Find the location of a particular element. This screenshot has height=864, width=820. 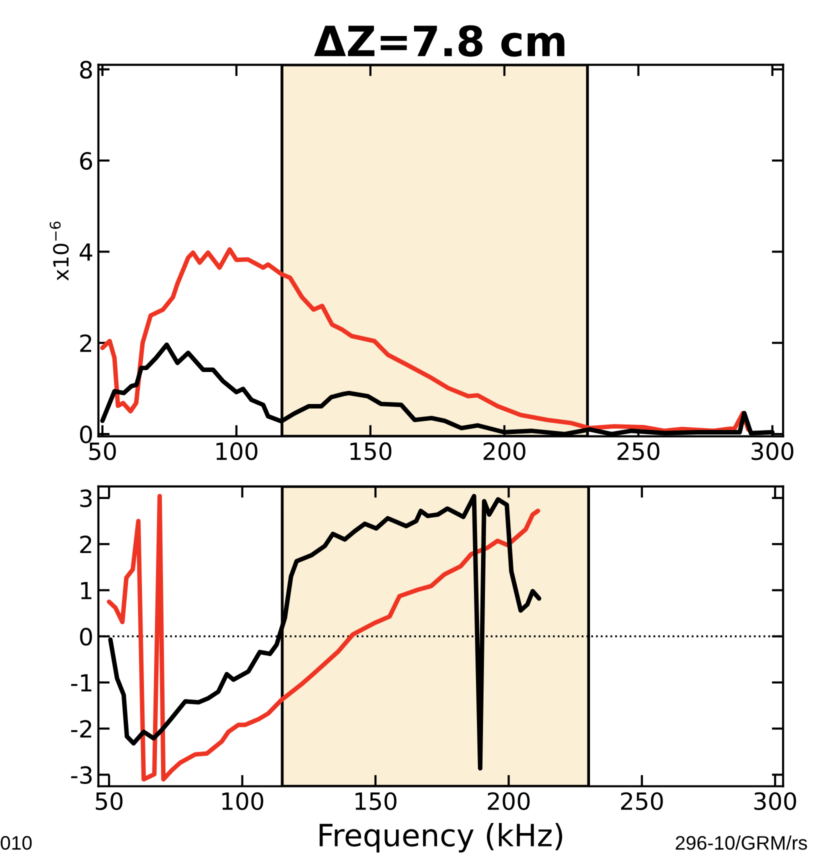

y-tick-label: 3 is located at coordinates (86, 498).